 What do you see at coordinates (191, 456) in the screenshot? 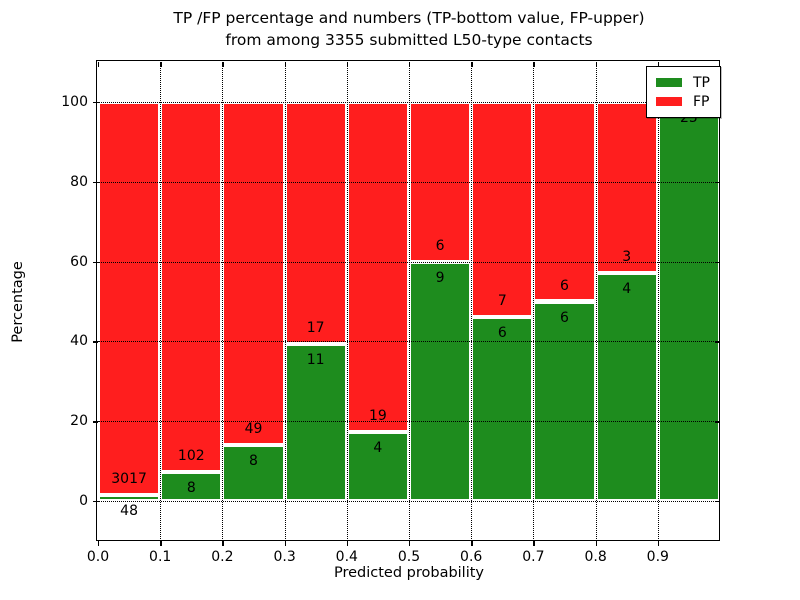
I see `fp-count-label: 102` at bounding box center [191, 456].